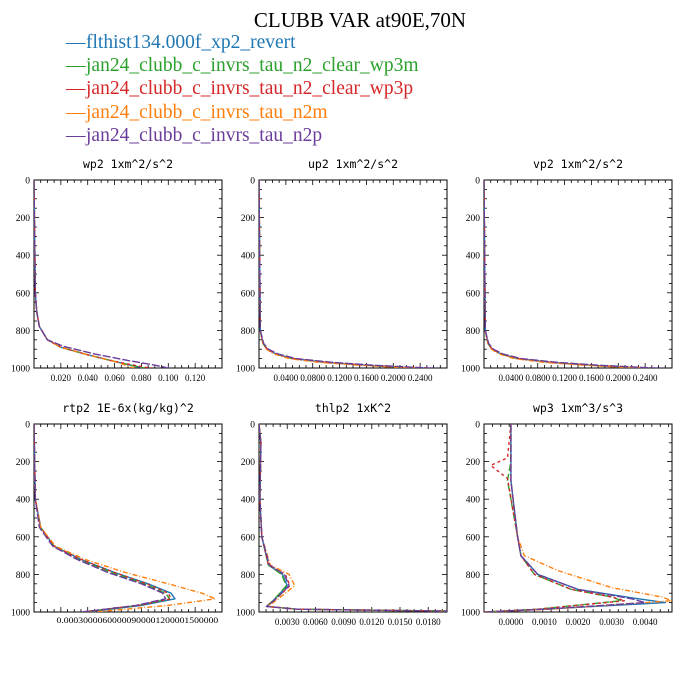 The height and width of the screenshot is (700, 700). Describe the element at coordinates (204, 135) in the screenshot. I see `legend-label: jan24_clubb_c_invrs_tau_n2p` at that location.